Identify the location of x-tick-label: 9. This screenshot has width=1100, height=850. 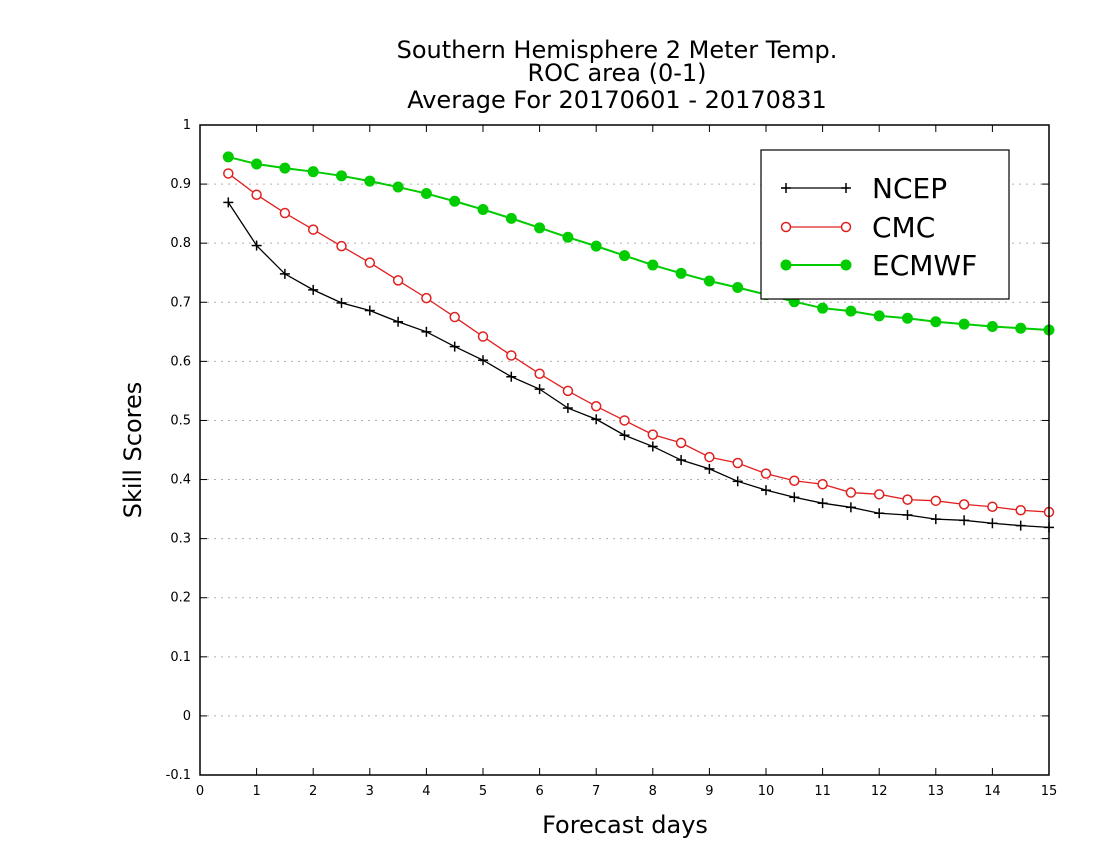
(709, 791).